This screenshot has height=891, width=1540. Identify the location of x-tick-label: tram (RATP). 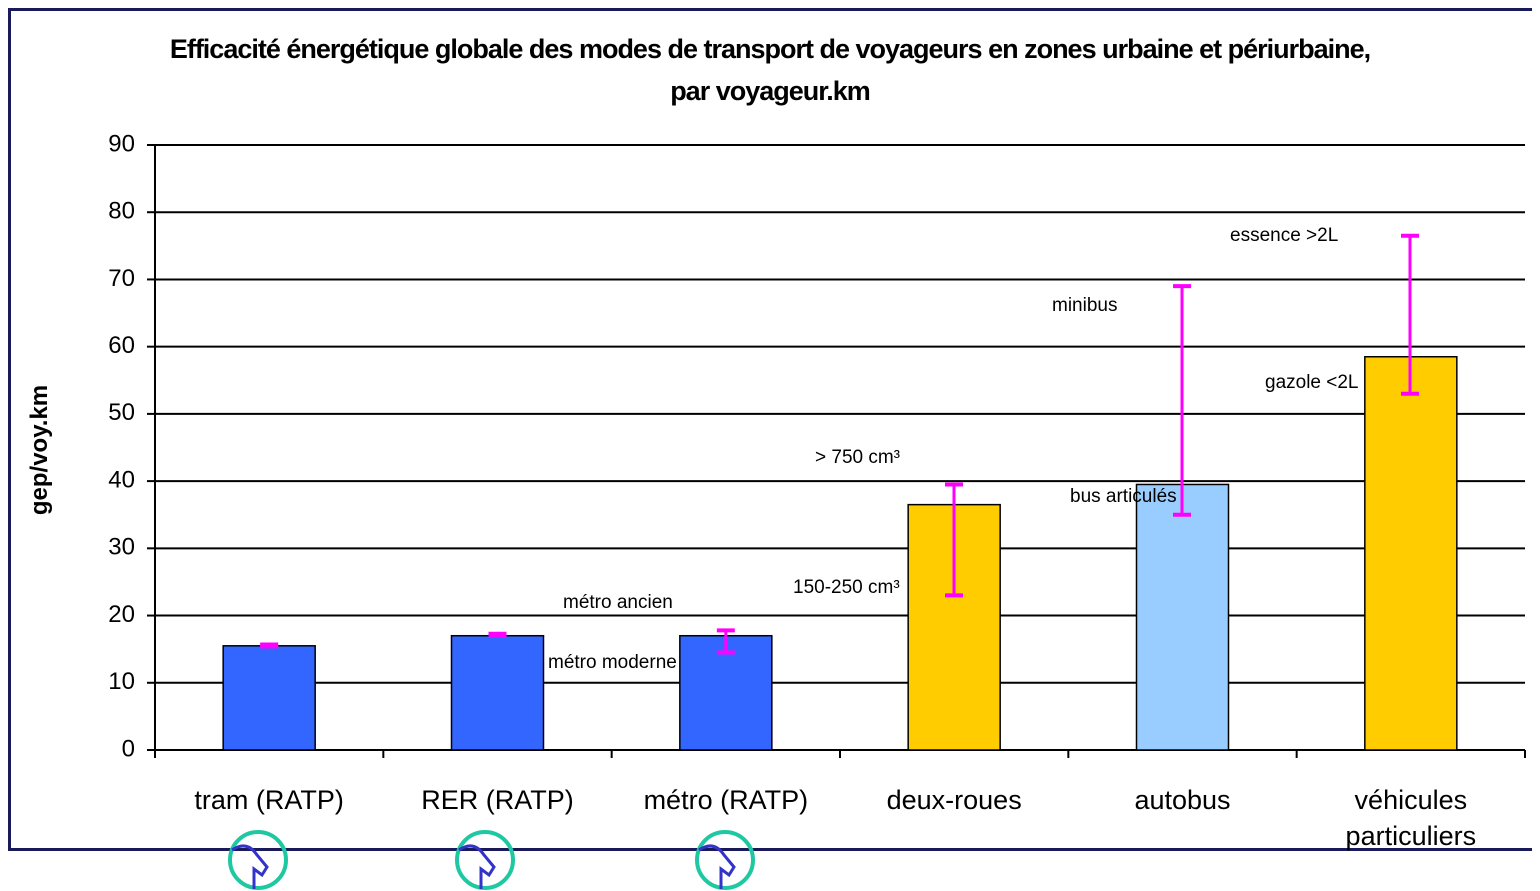
(269, 800).